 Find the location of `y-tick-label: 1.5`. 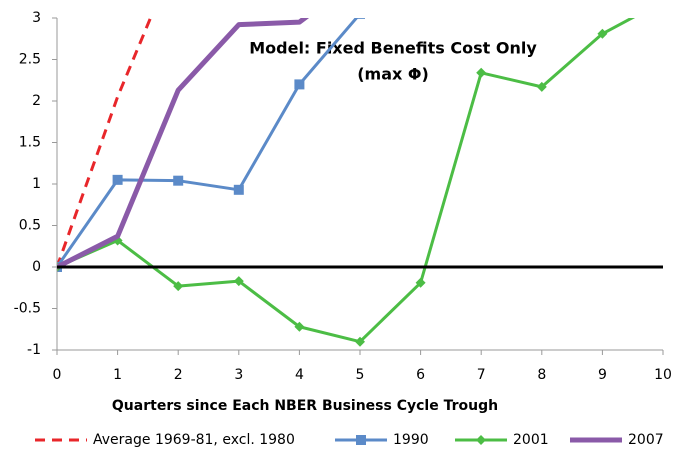

y-tick-label: 1.5 is located at coordinates (30, 143).